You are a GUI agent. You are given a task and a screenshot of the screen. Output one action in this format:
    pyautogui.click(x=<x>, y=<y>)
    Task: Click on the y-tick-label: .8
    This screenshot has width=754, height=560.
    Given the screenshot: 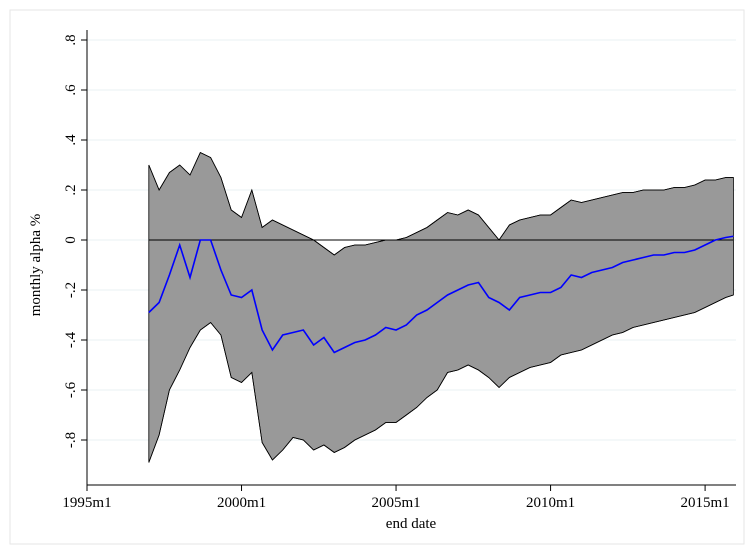 What is the action you would take?
    pyautogui.click(x=71, y=39)
    